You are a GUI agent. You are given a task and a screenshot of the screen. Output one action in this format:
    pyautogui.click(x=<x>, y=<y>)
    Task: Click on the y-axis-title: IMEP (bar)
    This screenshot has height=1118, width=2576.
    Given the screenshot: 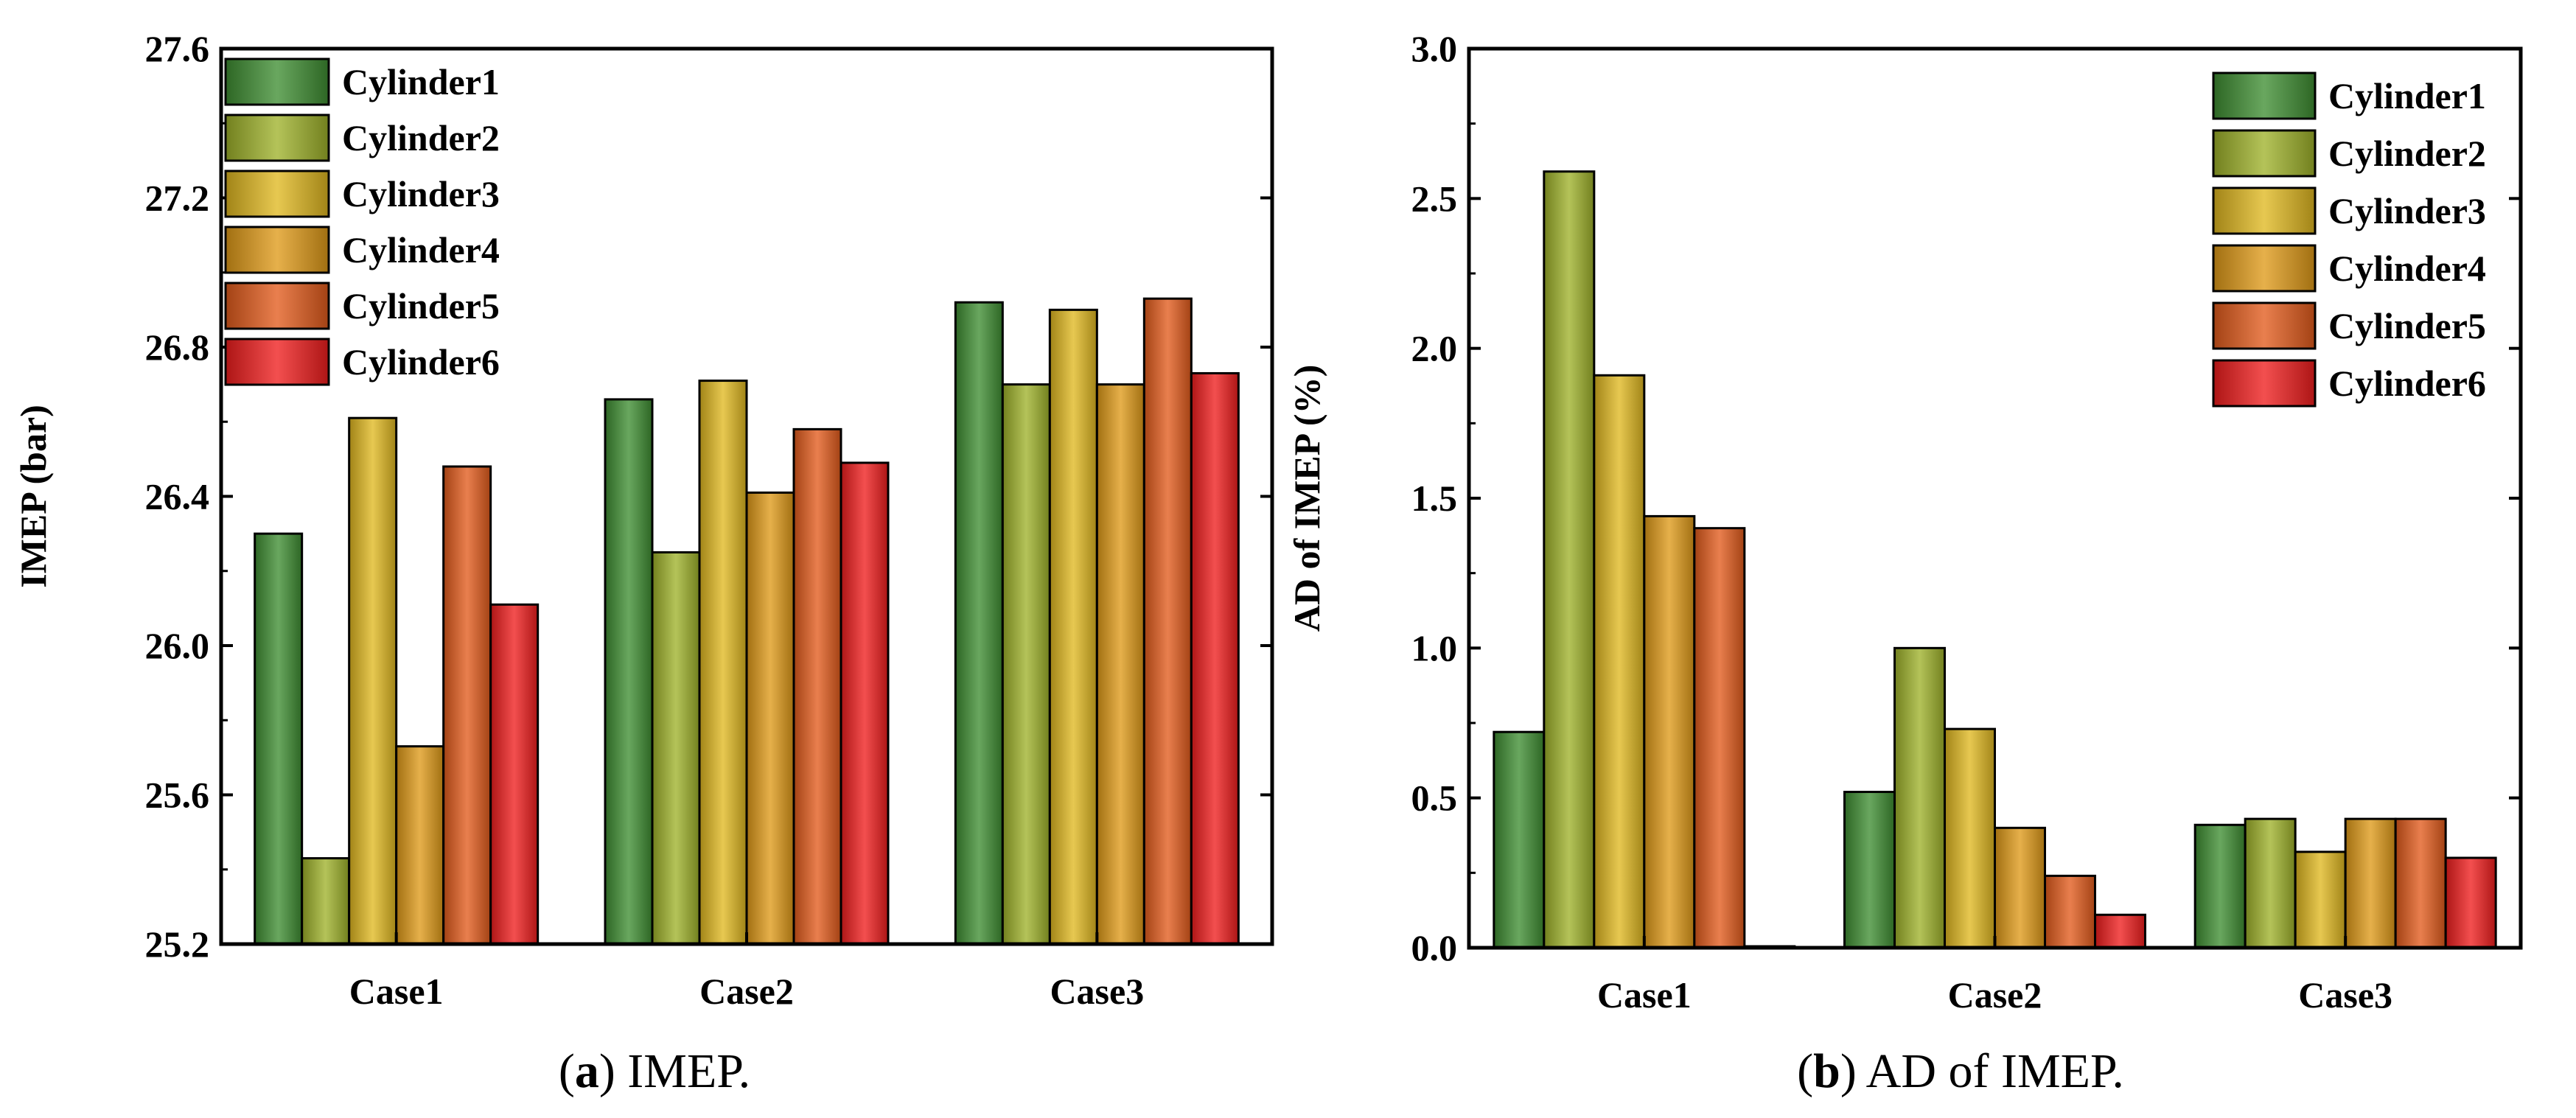 What is the action you would take?
    pyautogui.click(x=33, y=496)
    